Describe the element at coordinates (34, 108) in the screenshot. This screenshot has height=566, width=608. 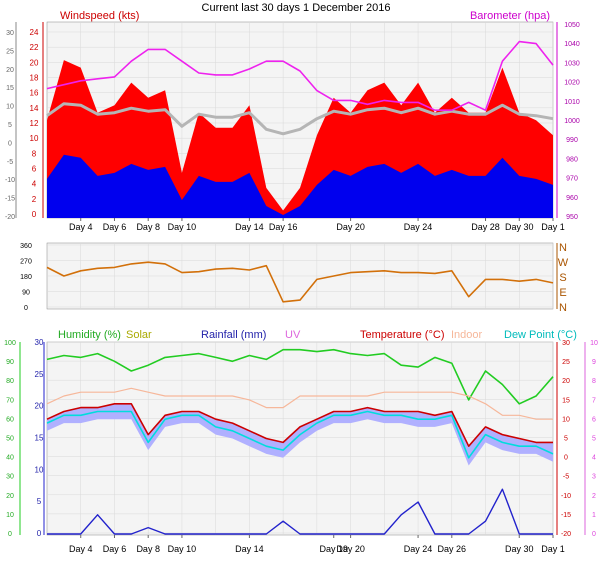
I see `y-windspeed-tick-label: 14` at that location.